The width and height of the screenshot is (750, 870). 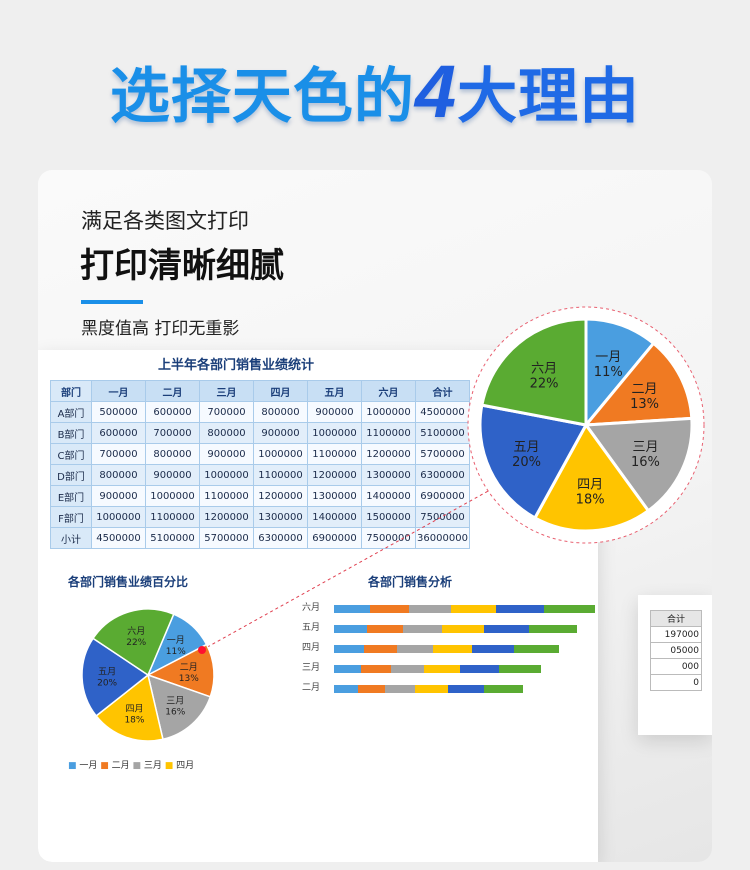 I want to click on legend-item: ■ 一月, so click(x=84, y=766).